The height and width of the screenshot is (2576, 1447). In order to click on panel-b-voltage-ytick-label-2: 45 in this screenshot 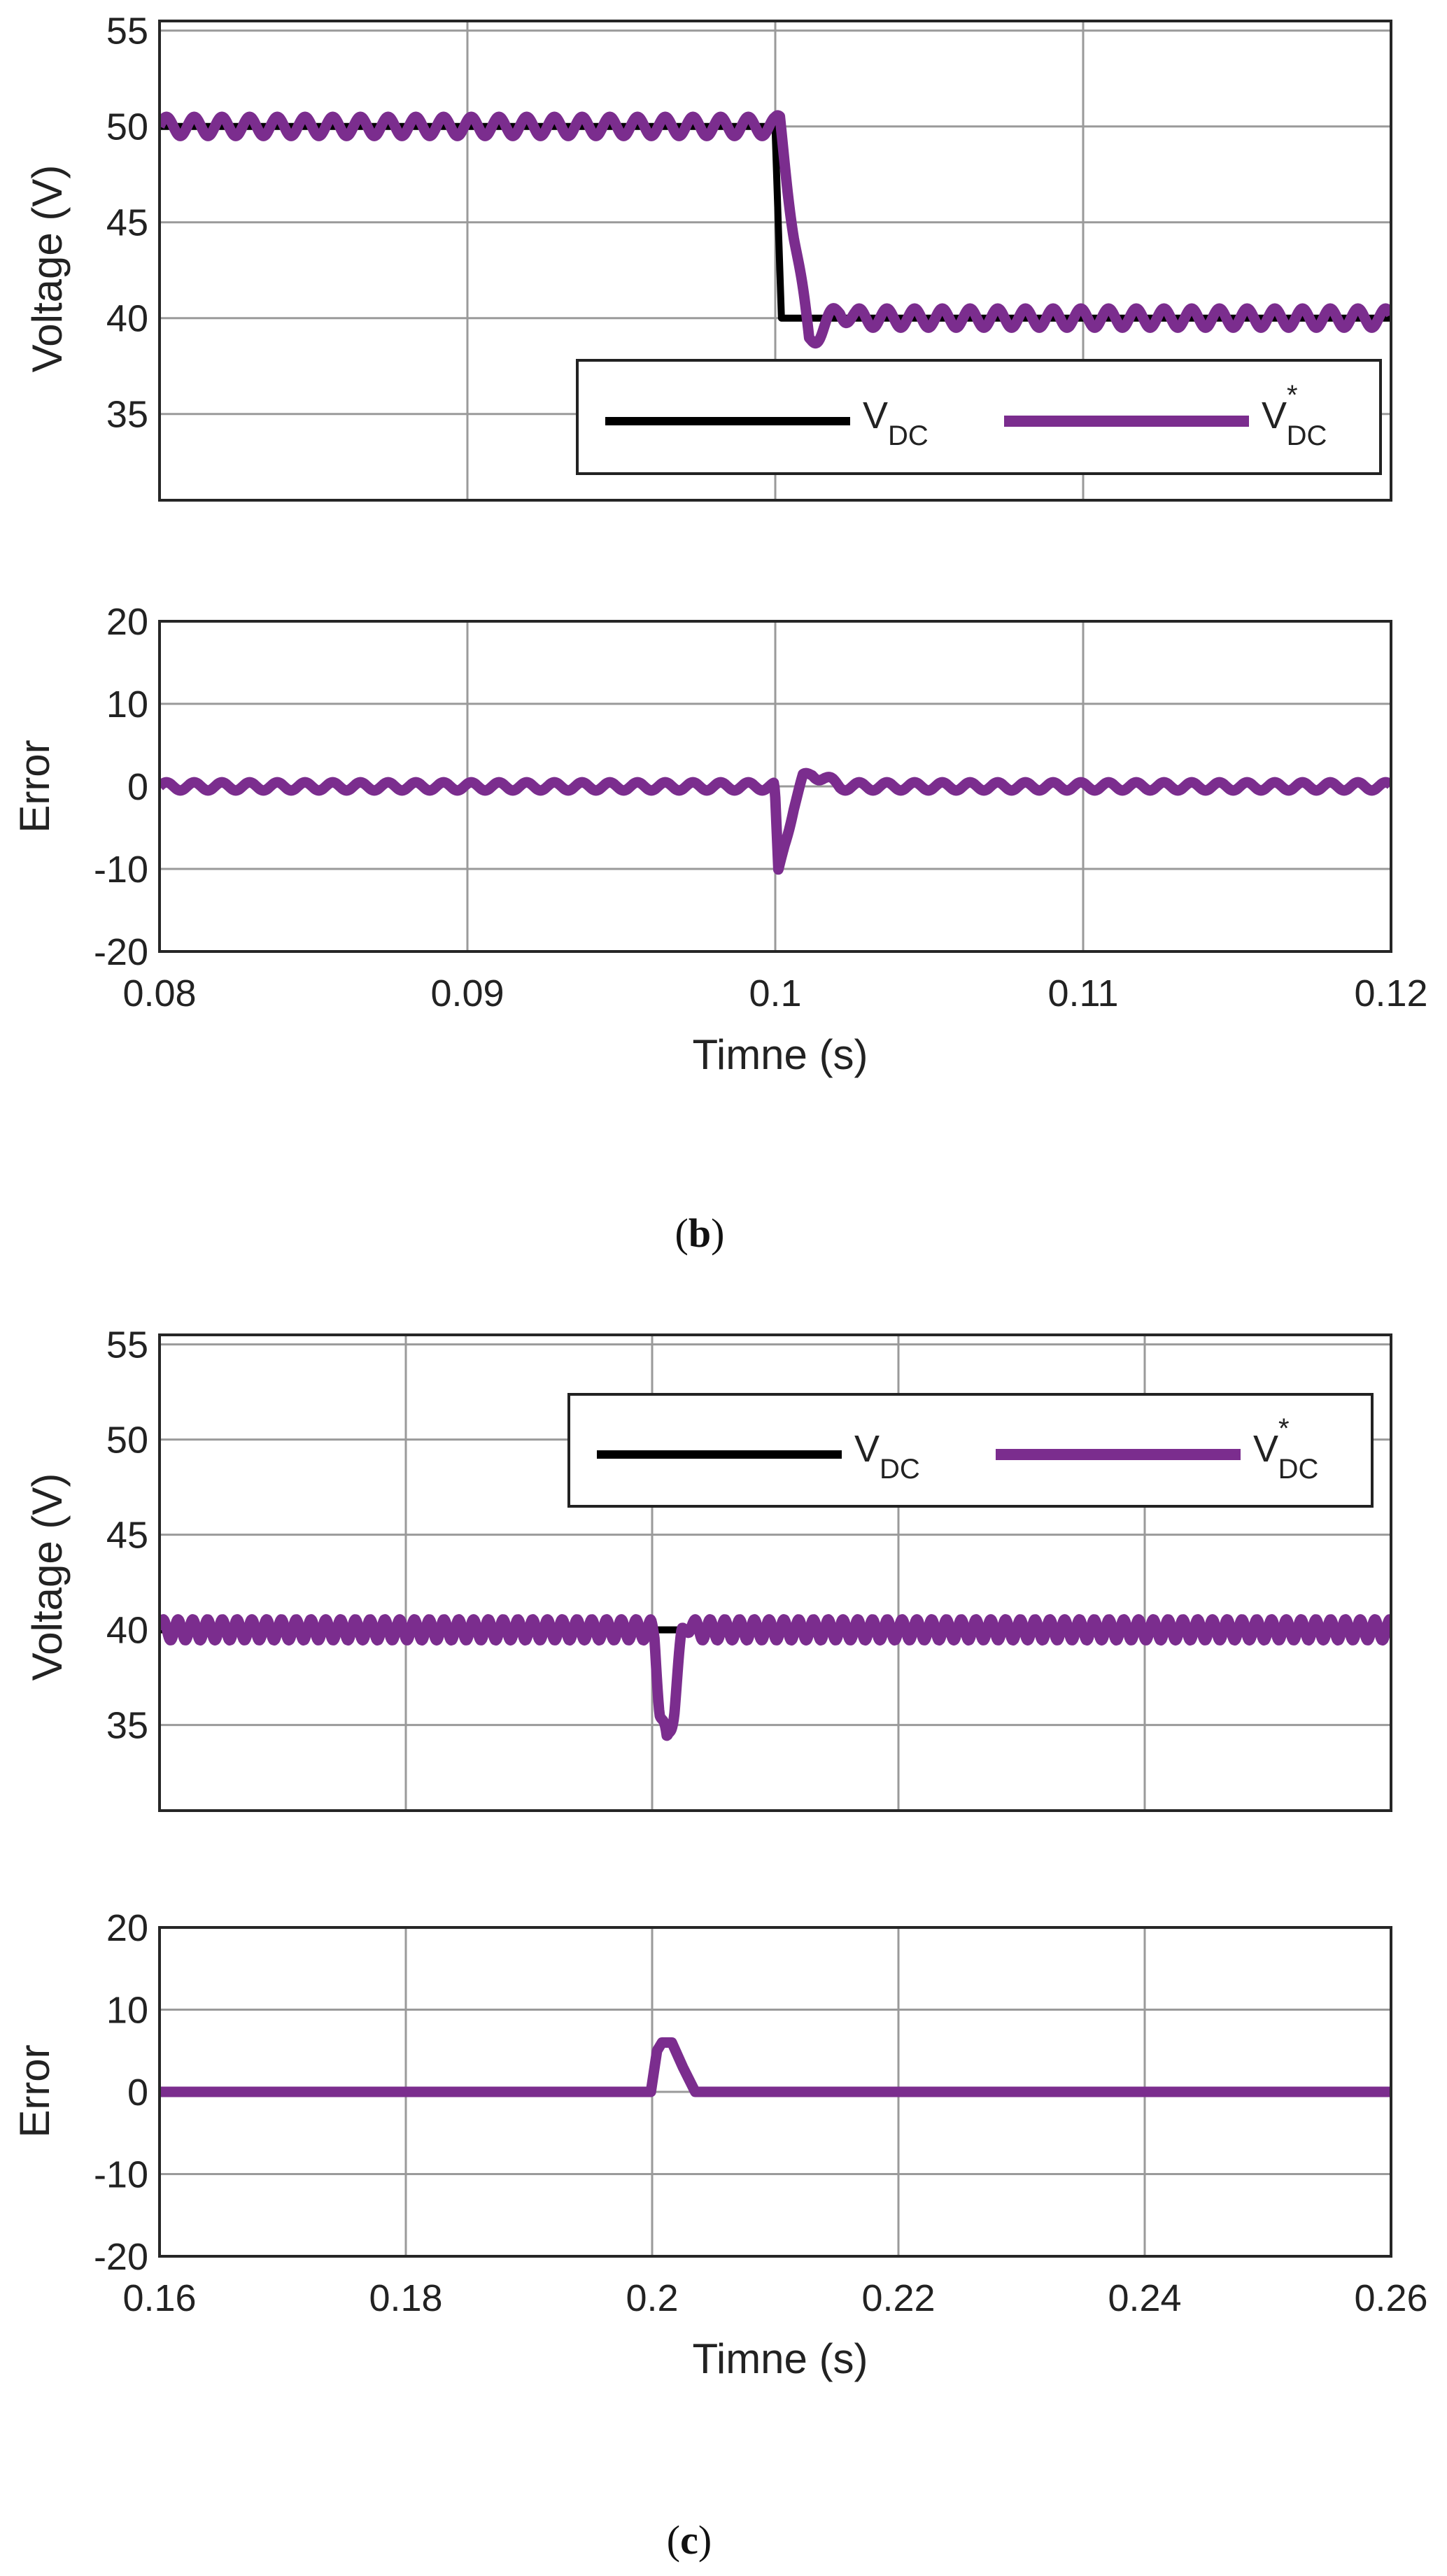, I will do `click(127, 223)`.